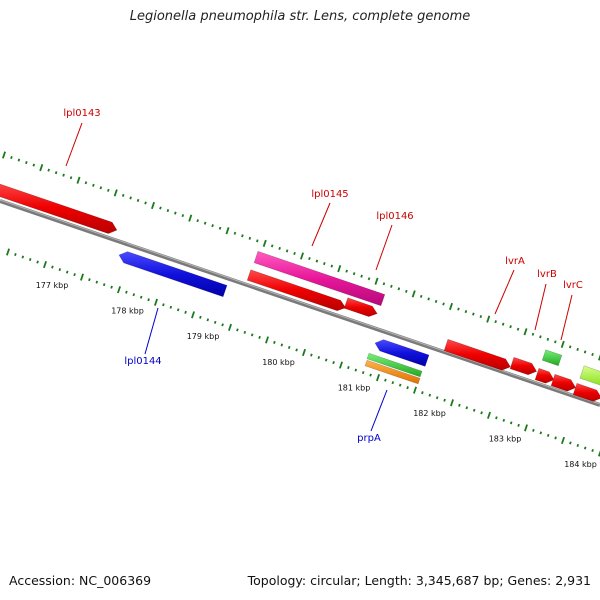  Describe the element at coordinates (278, 362) in the screenshot. I see `scale-label: 180 kbp` at that location.